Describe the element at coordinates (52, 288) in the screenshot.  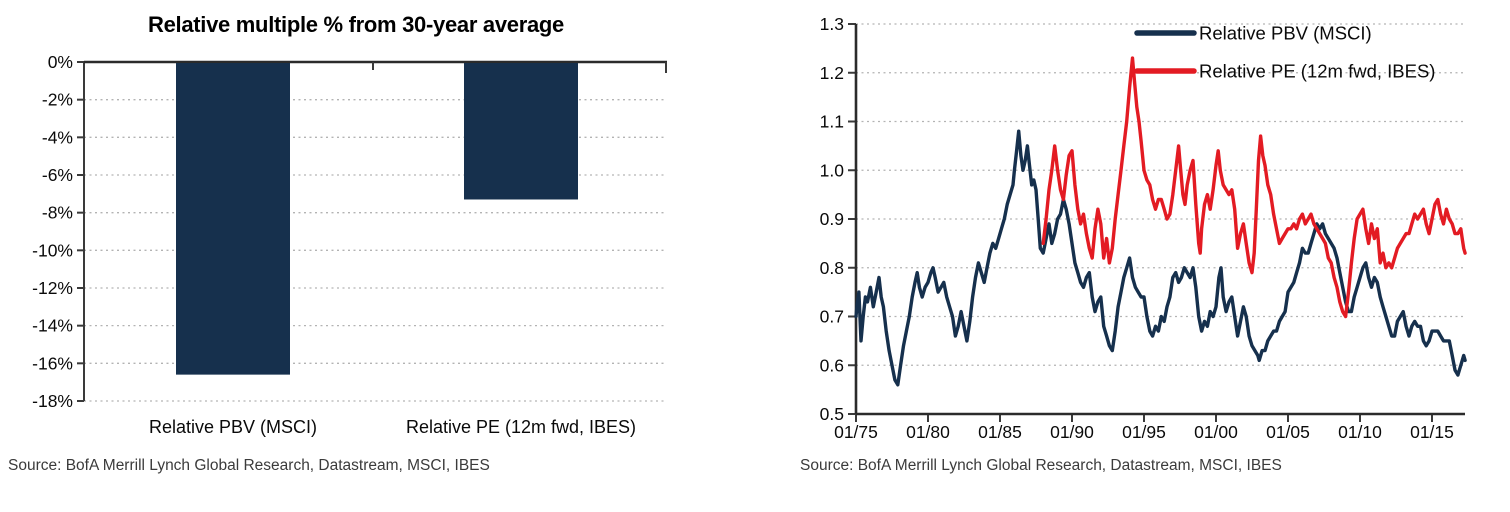
I see `y-tick-label: -12%` at that location.